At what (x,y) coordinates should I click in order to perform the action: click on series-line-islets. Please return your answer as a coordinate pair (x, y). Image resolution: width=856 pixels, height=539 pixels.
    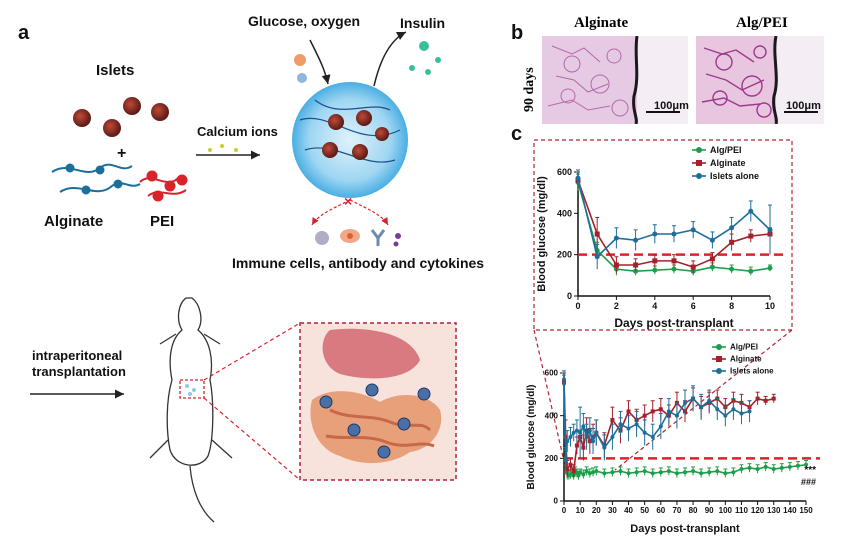
    Looking at the image, I should click on (674, 218).